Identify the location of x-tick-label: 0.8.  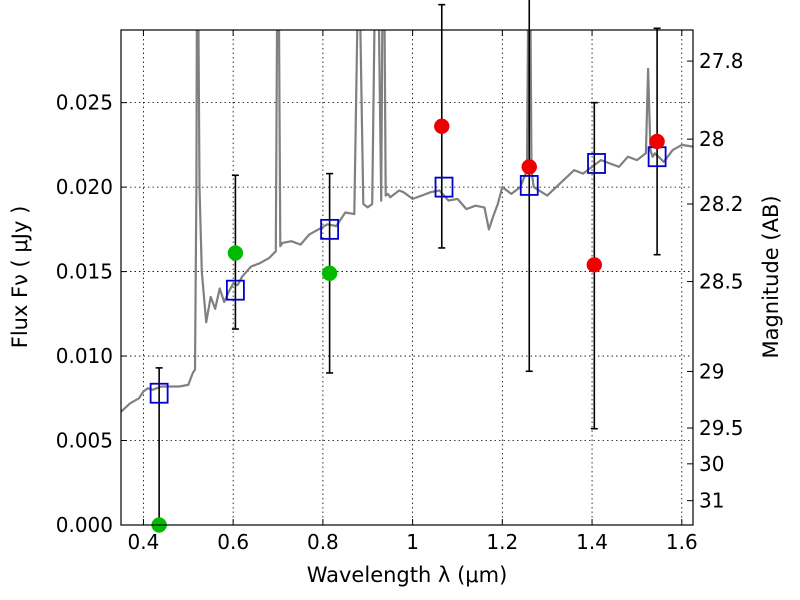
(323, 542).